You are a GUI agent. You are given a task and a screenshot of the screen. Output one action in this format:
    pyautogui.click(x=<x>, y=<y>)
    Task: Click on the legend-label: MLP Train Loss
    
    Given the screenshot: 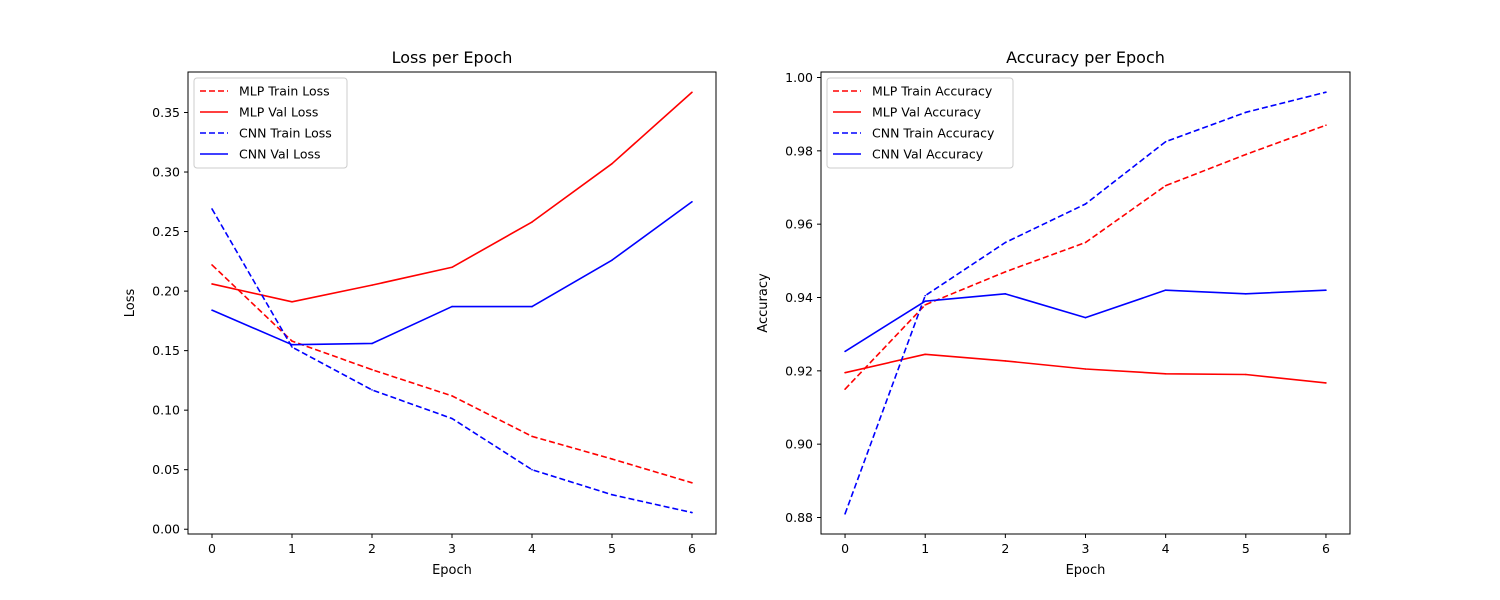 What is the action you would take?
    pyautogui.click(x=284, y=91)
    